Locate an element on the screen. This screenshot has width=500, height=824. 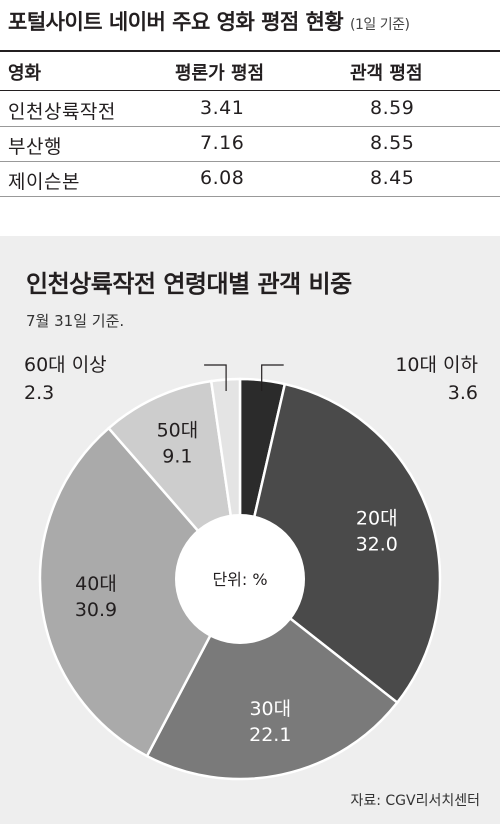
table-title: 포털사이트 네이버 주요 영화 평점 현황 (1일 기준) is located at coordinates (209, 21).